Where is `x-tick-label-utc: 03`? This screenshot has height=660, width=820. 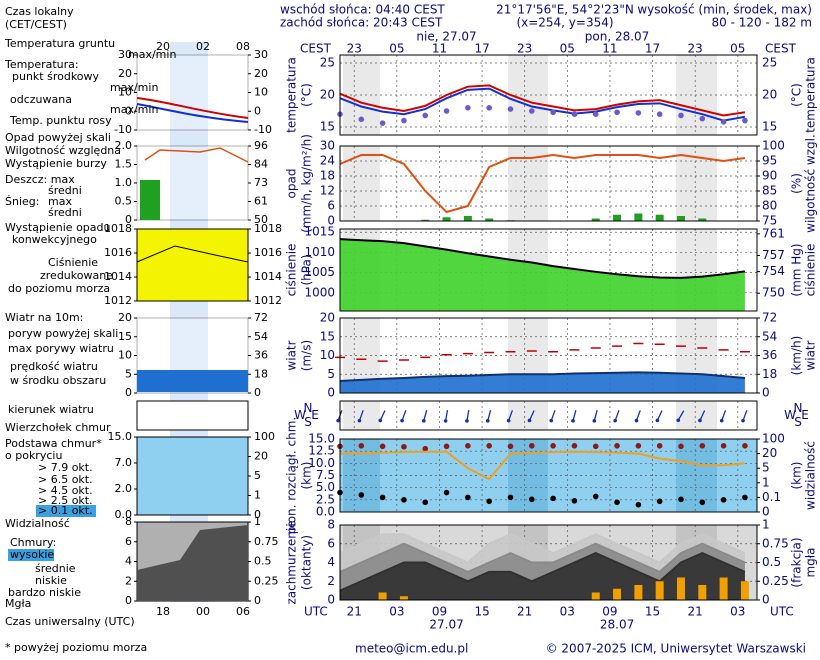 x-tick-label-utc: 03 is located at coordinates (567, 612).